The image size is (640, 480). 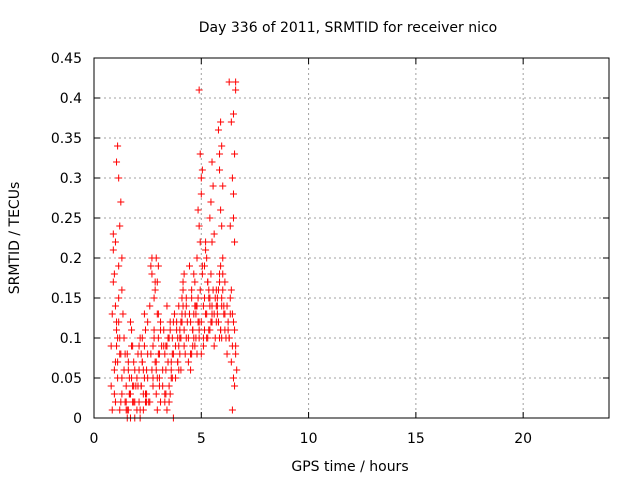 I want to click on y-tick-label: 0.3, so click(x=71, y=179).